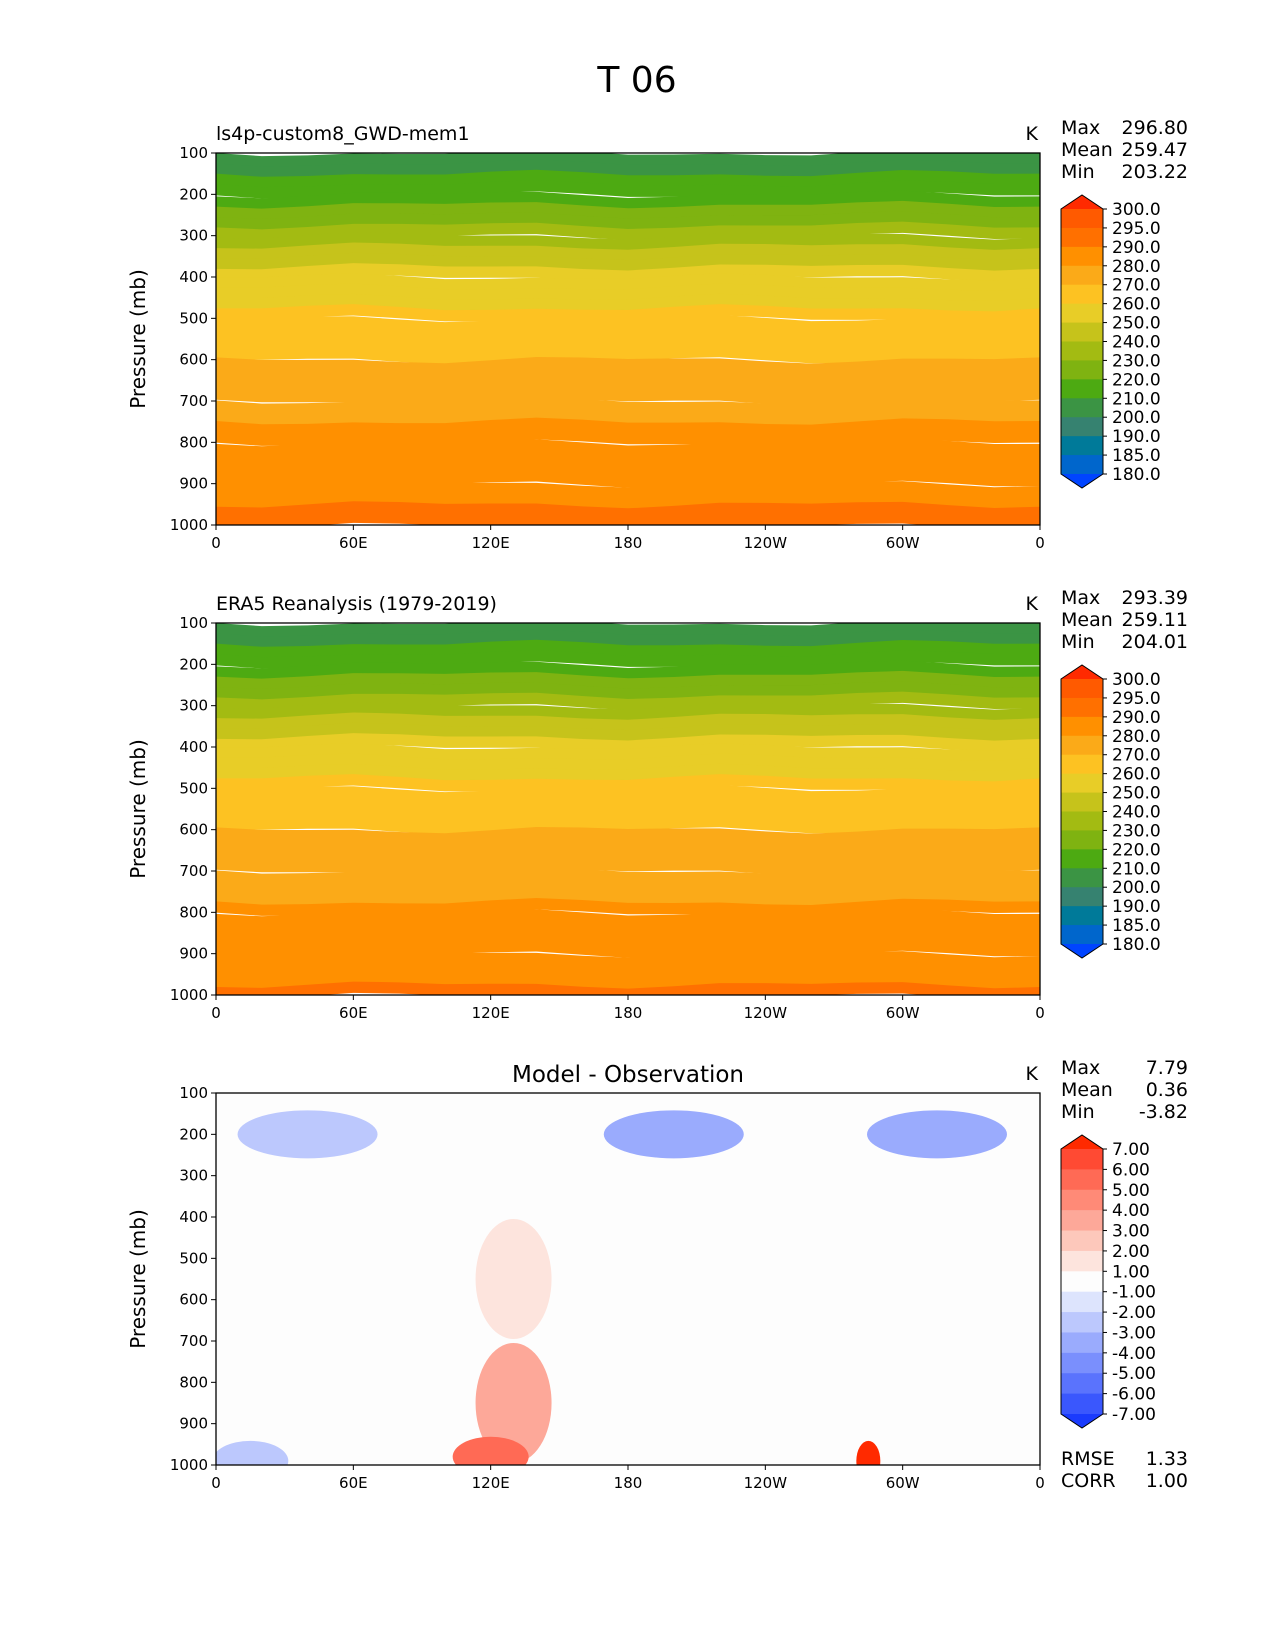 This screenshot has width=1275, height=1650. What do you see at coordinates (353, 1013) in the screenshot?
I see `x-tick-label: 60E` at bounding box center [353, 1013].